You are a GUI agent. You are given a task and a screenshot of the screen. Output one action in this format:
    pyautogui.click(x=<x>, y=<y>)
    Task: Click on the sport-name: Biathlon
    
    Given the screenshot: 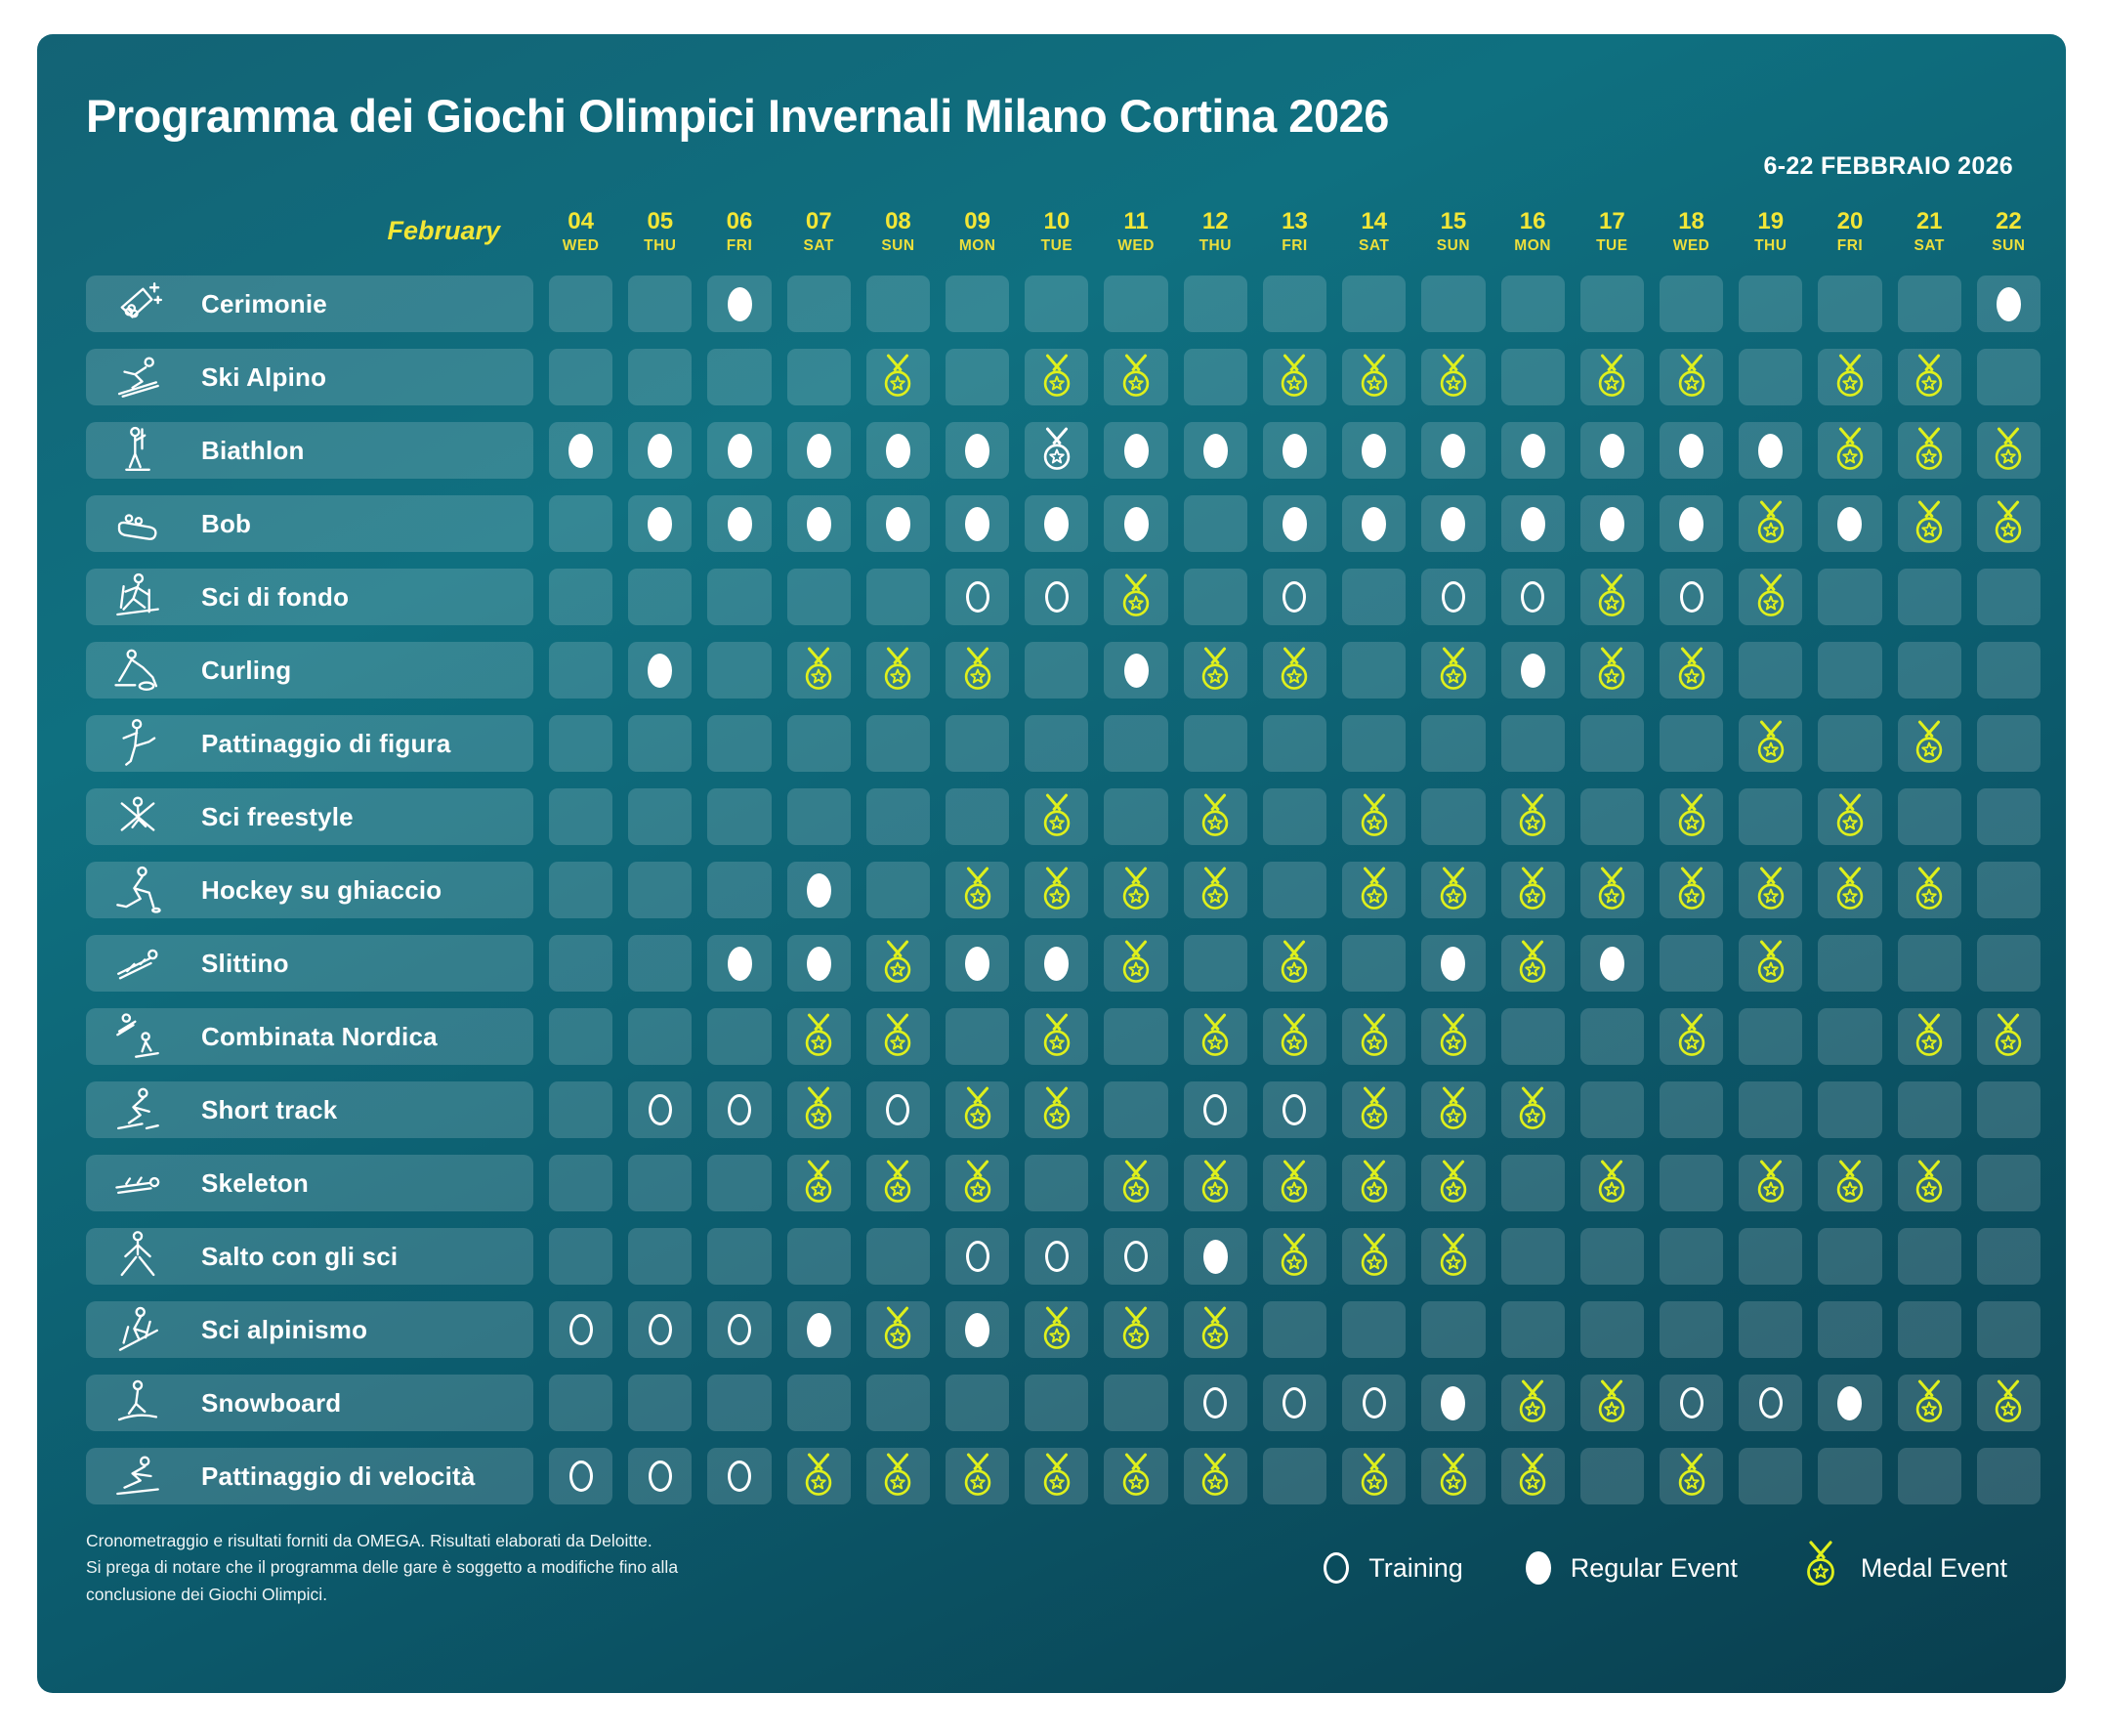 What is the action you would take?
    pyautogui.click(x=253, y=450)
    